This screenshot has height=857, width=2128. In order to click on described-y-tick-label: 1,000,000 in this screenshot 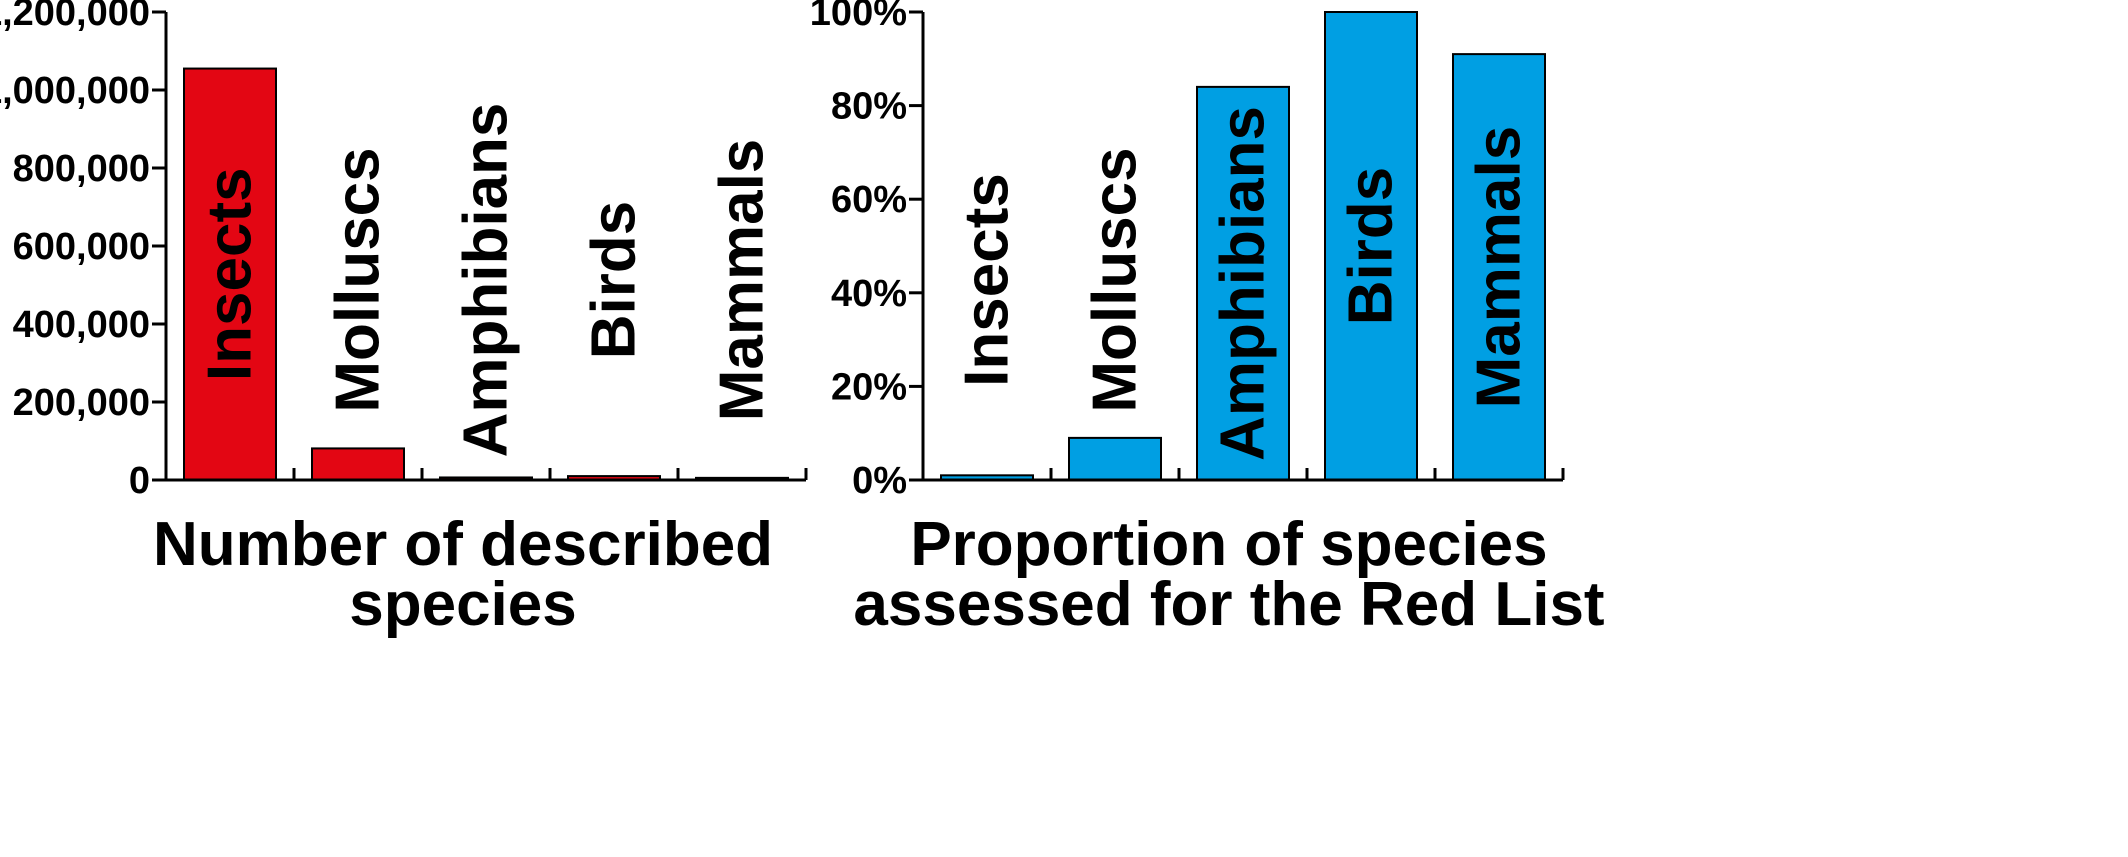, I will do `click(75, 91)`.